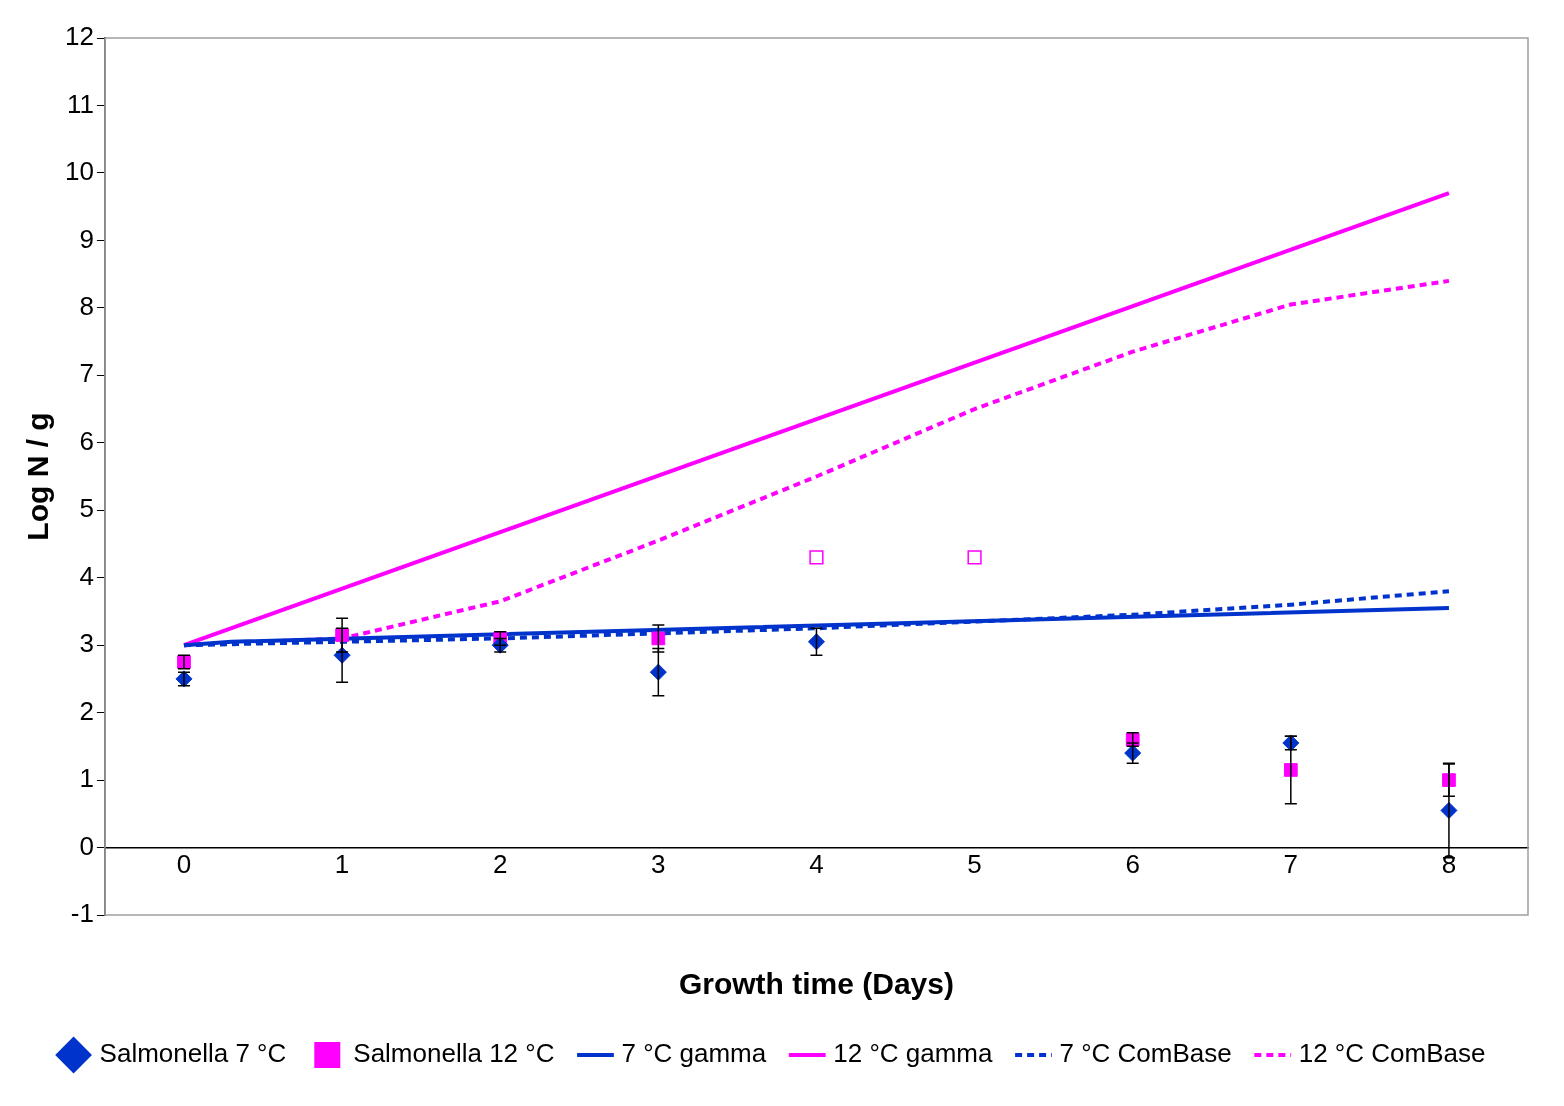 The height and width of the screenshot is (1106, 1564). I want to click on y-tick-label: 2, so click(86, 710).